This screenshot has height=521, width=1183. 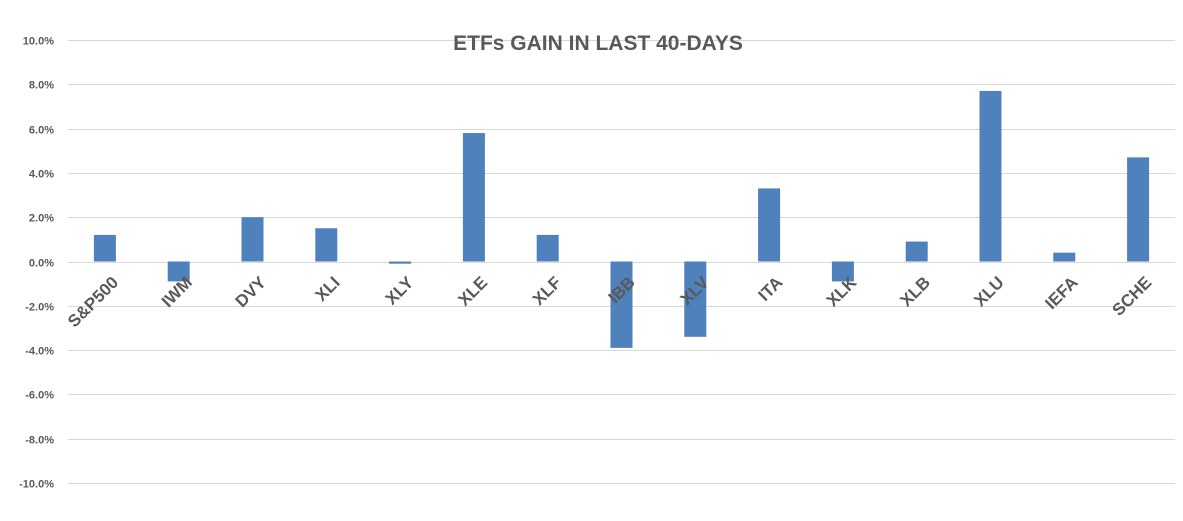 What do you see at coordinates (842, 271) in the screenshot?
I see `bar-xlk` at bounding box center [842, 271].